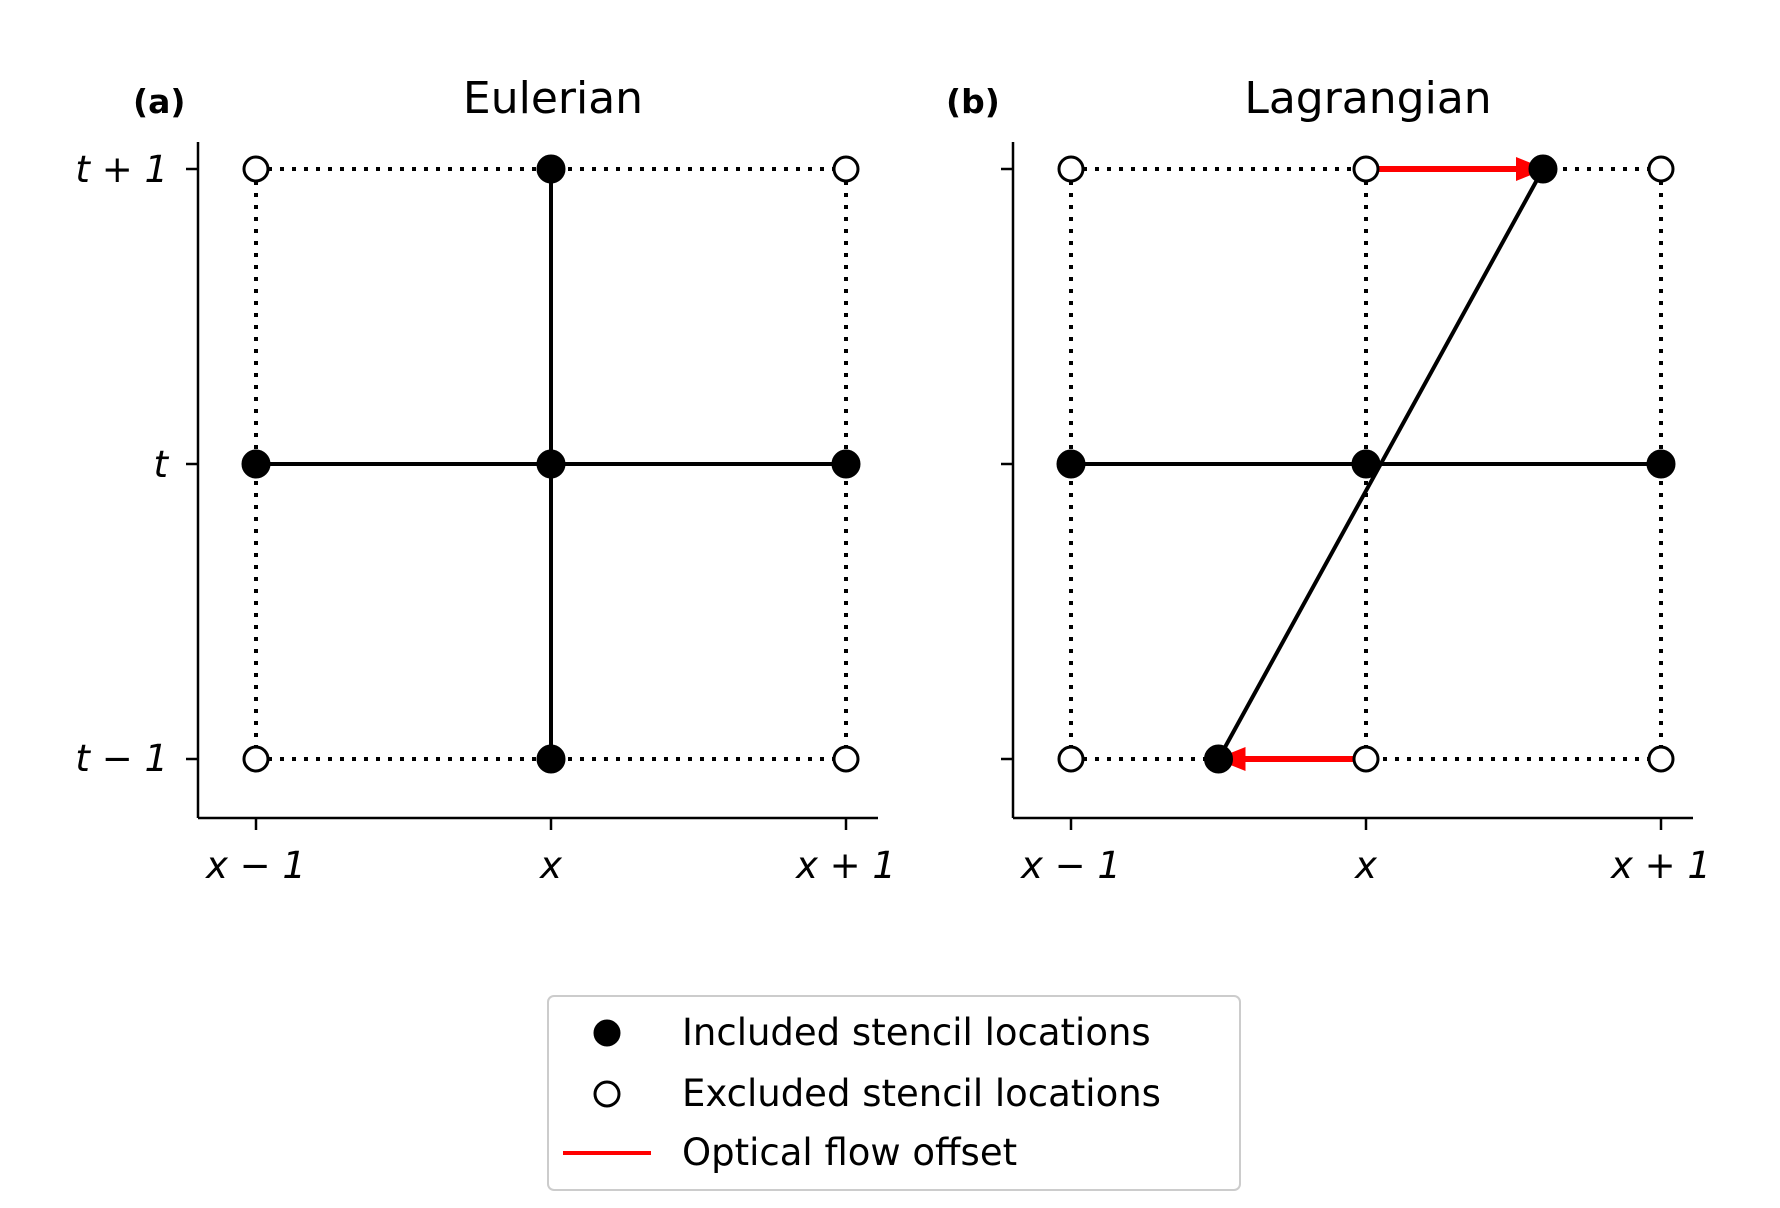 The height and width of the screenshot is (1208, 1780). What do you see at coordinates (607, 1094) in the screenshot?
I see `legend-open-circle-icon` at bounding box center [607, 1094].